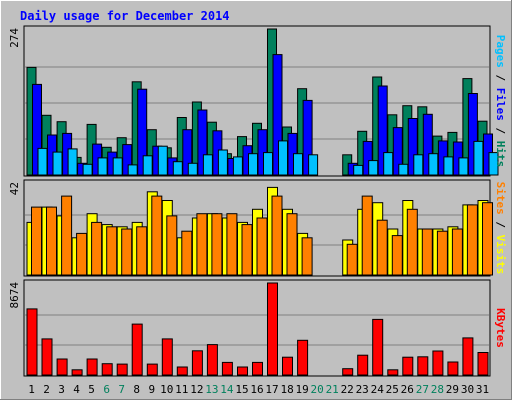  What do you see at coordinates (91, 389) in the screenshot?
I see `x-tick-label-5: 5` at bounding box center [91, 389].